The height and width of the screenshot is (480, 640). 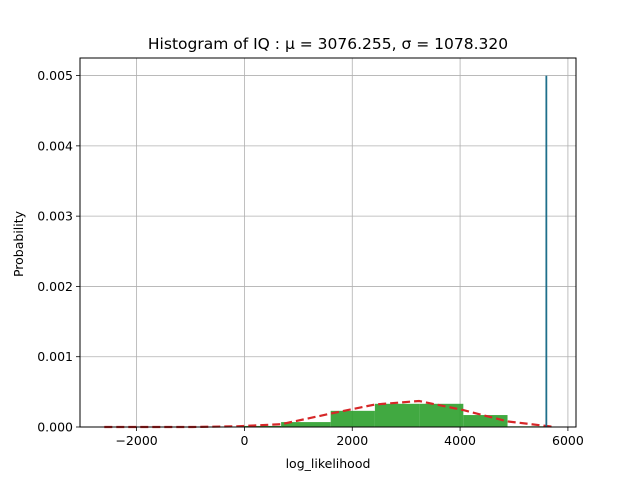 What do you see at coordinates (55, 75) in the screenshot?
I see `y-tick-label: 0.005` at bounding box center [55, 75].